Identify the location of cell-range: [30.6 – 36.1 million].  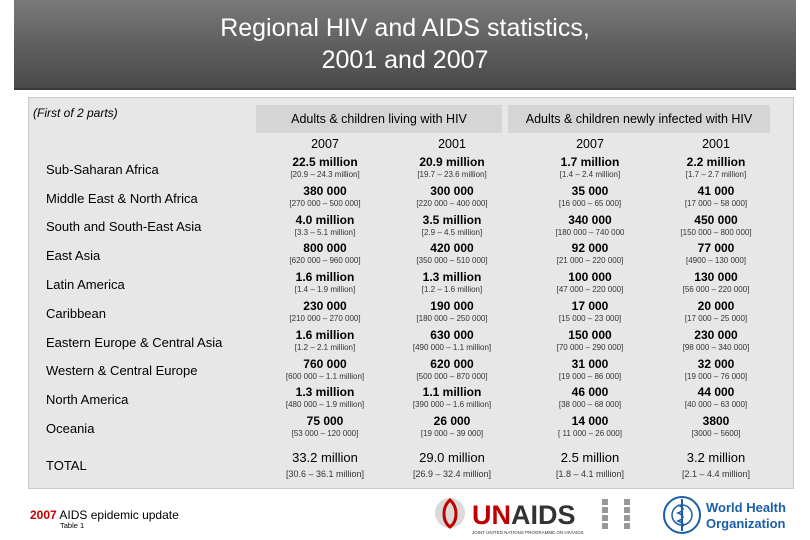
(325, 474).